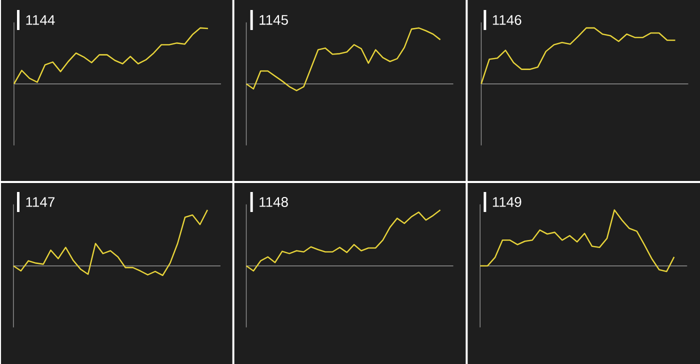  I want to click on chart-title: 1146, so click(507, 20).